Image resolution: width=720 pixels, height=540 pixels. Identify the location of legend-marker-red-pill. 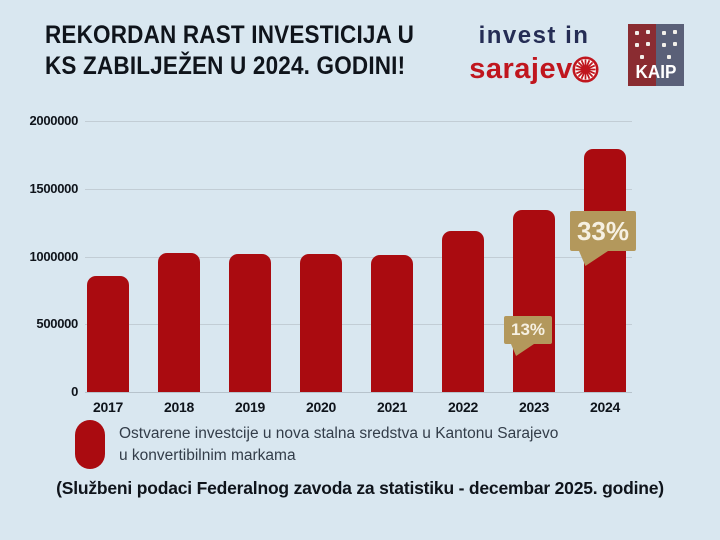
(90, 444).